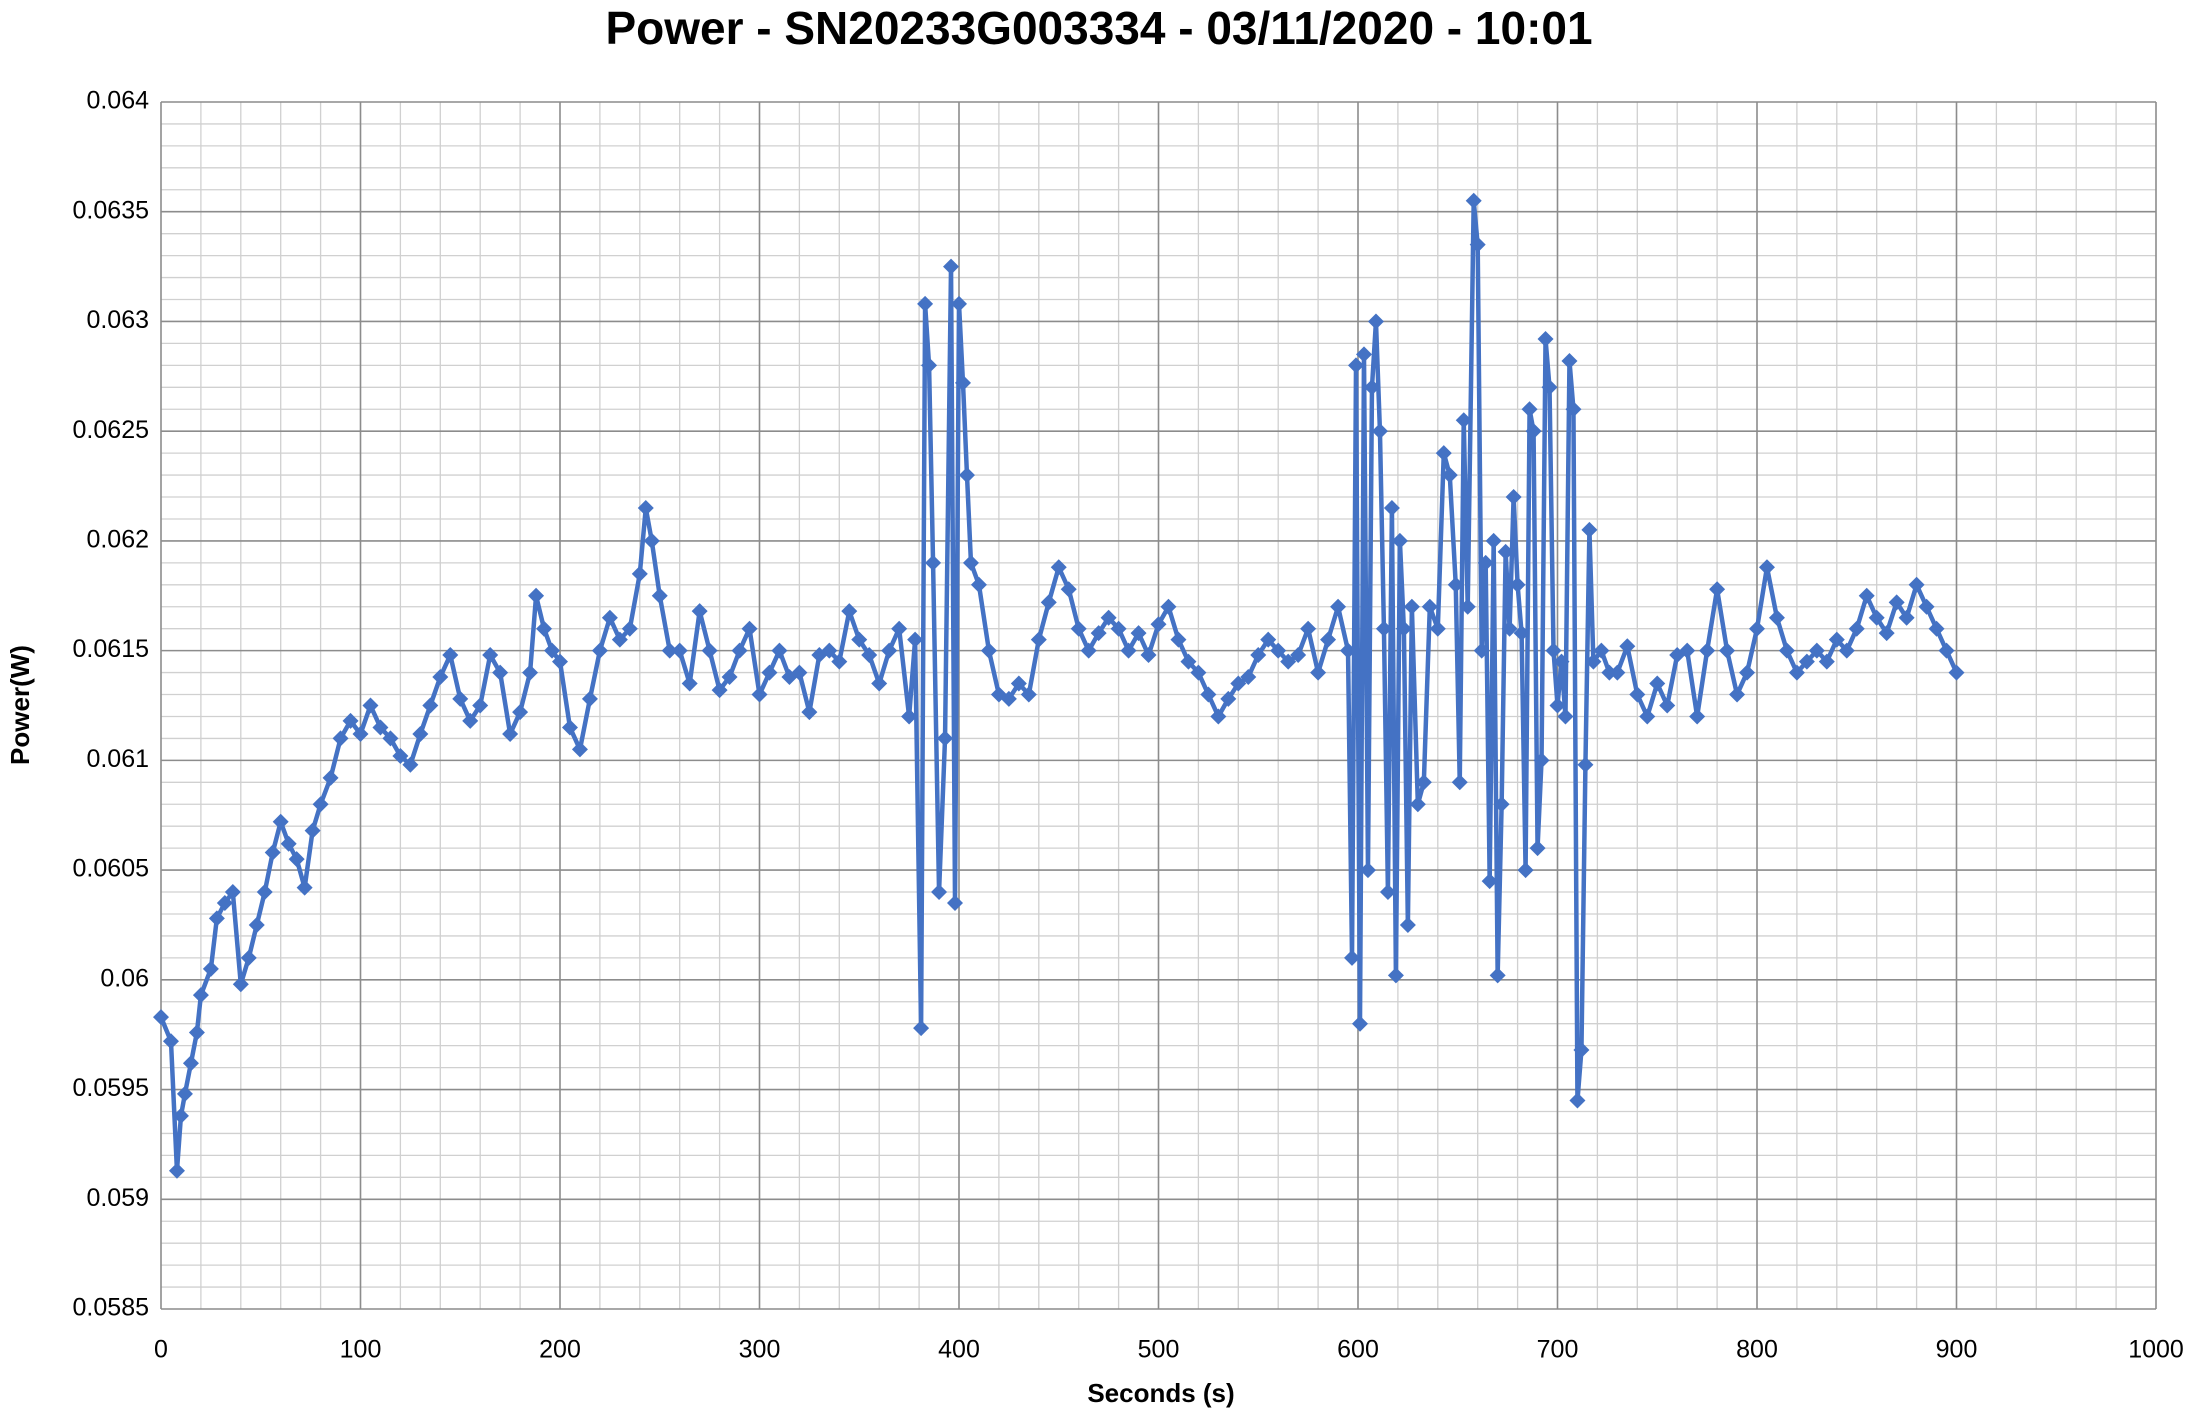 This screenshot has width=2199, height=1416. I want to click on y-tick-label: 0.064, so click(117, 101).